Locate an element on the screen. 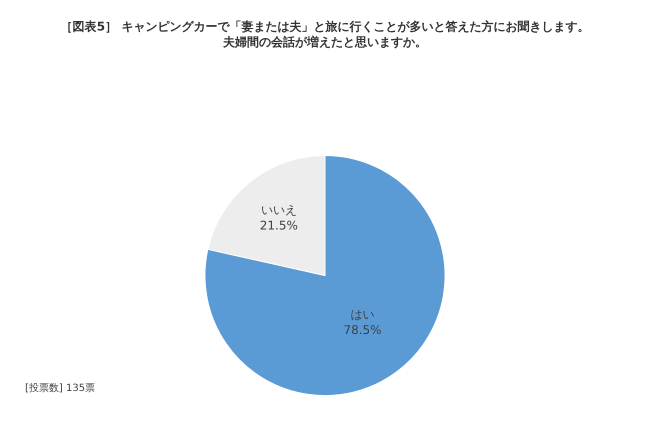 This screenshot has height=433, width=650. slice-label: いいえ is located at coordinates (278, 210).